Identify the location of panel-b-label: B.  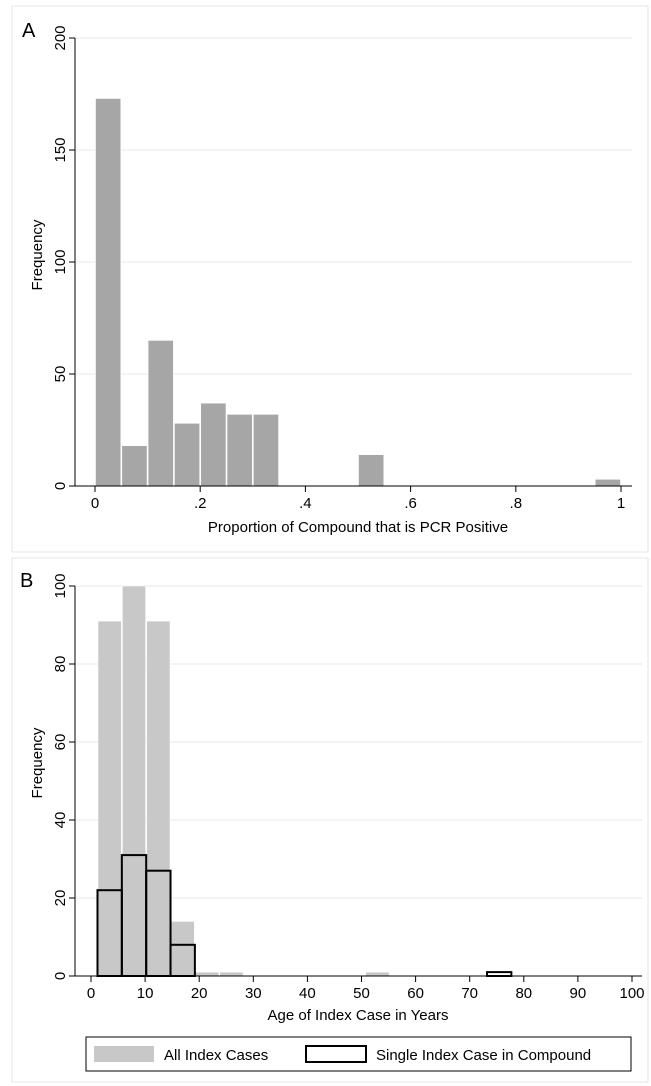
(26, 581).